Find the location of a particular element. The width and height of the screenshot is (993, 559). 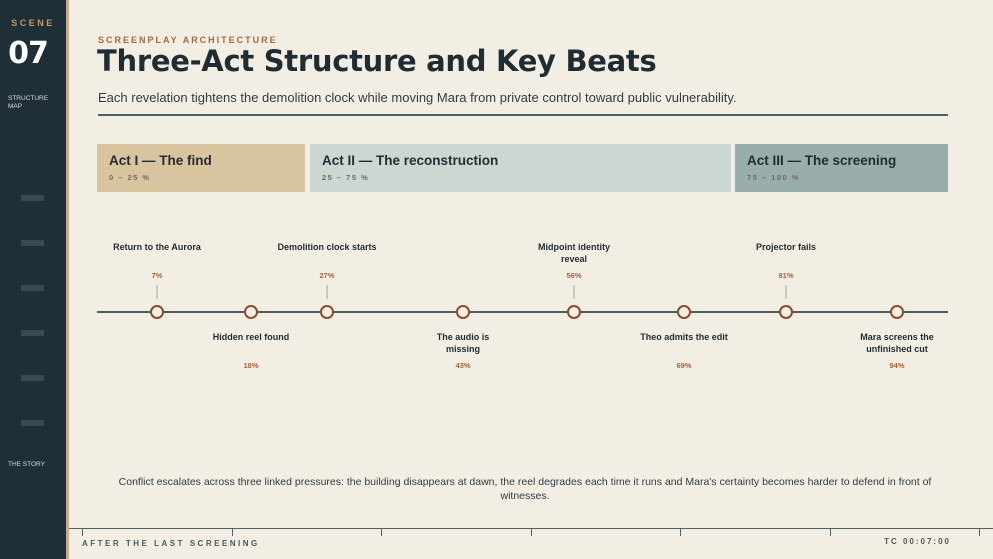

act-title: Act III — The screening is located at coordinates (822, 160).